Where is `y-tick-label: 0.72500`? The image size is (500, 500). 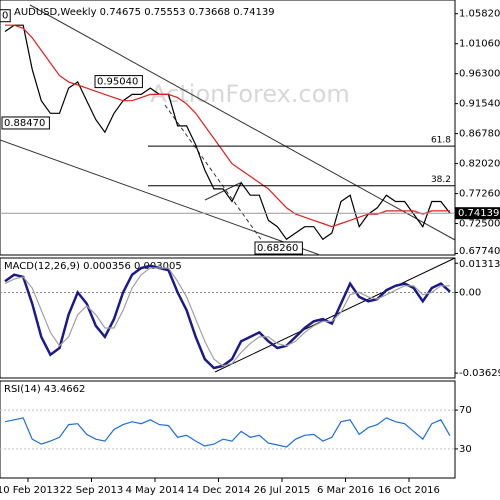 y-tick-label: 0.72500 is located at coordinates (479, 224).